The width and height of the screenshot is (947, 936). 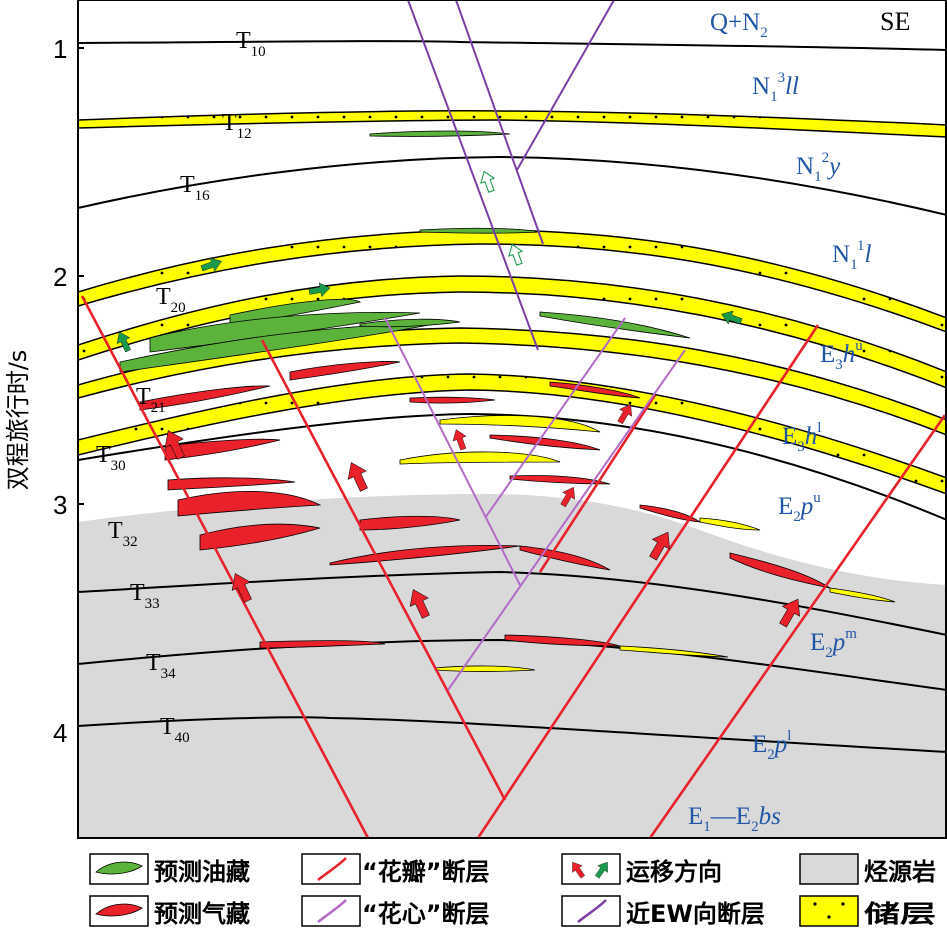 What do you see at coordinates (18, 420) in the screenshot?
I see `y-axis-title: 双程旅行时/s` at bounding box center [18, 420].